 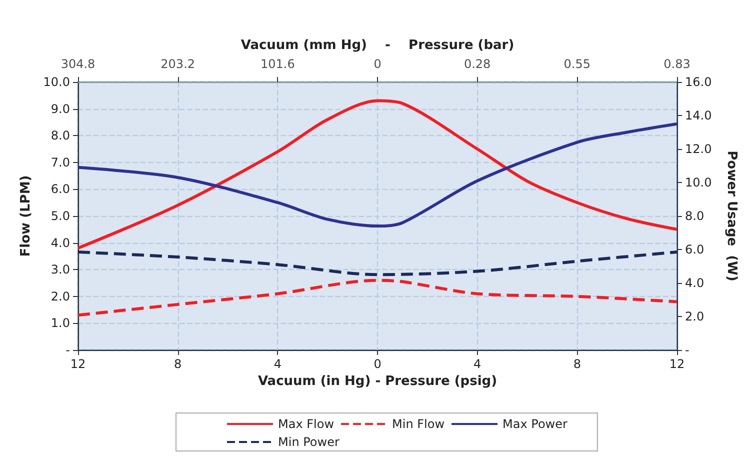 I want to click on y-tick-label: 6.0, so click(x=60, y=189).